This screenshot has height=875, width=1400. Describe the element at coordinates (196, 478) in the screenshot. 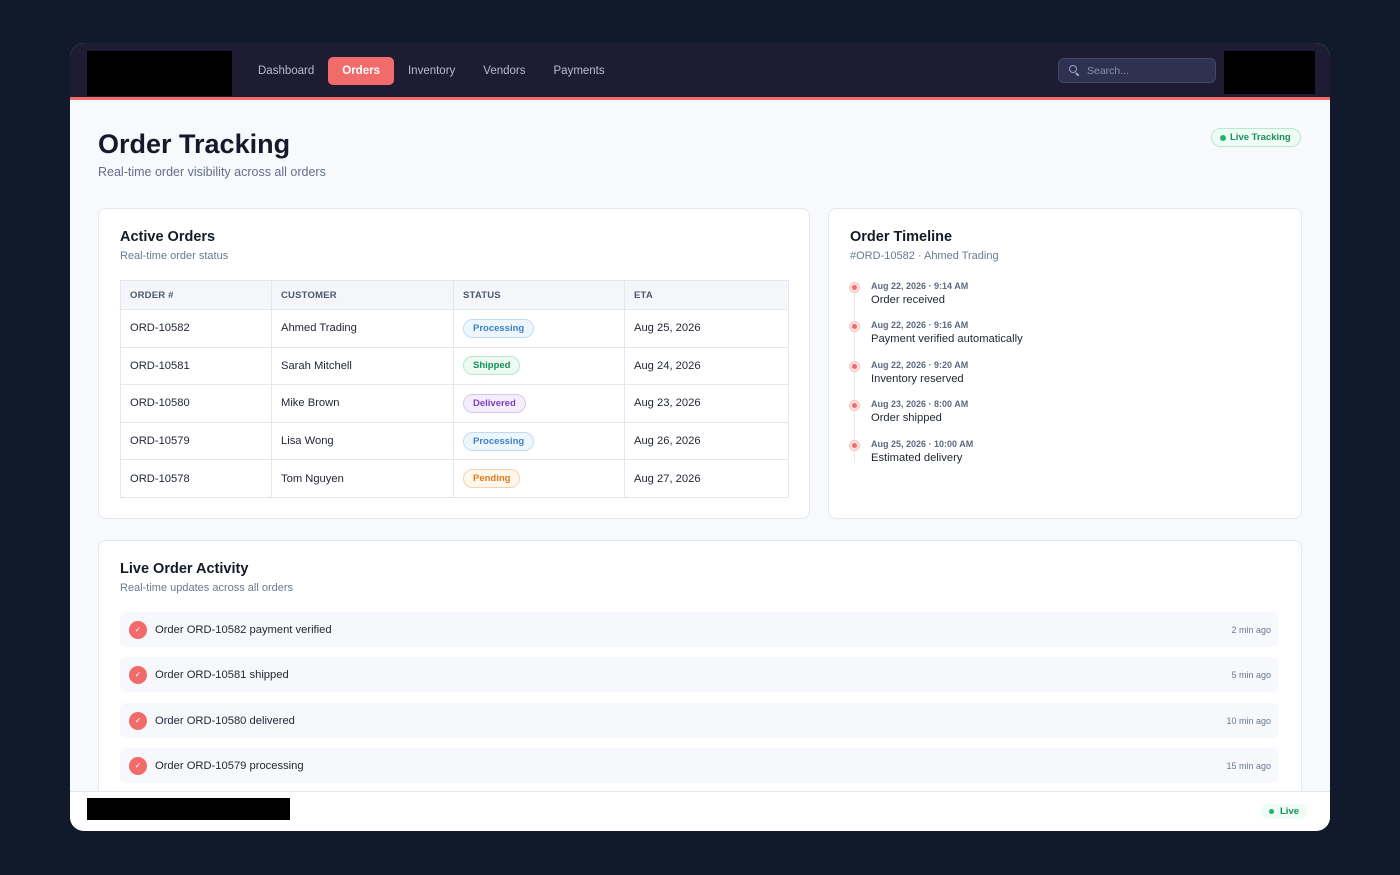

I see `order-id: ORD-10578` at that location.